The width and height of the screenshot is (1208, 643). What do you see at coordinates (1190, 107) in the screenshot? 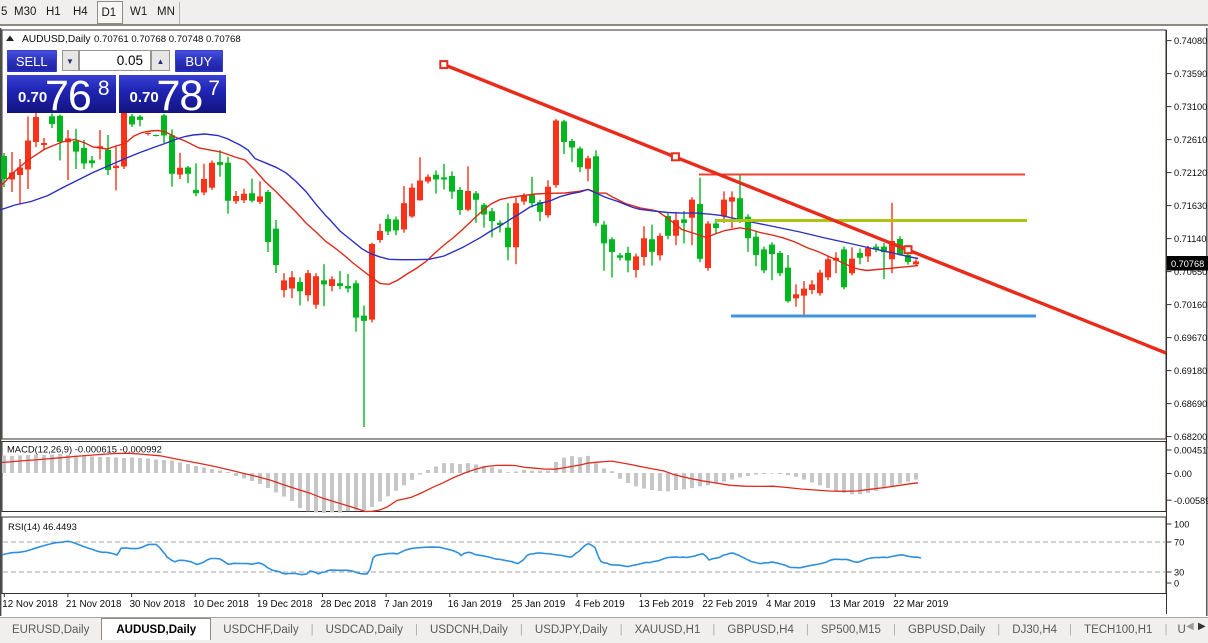
I see `svg-text: 0.73100` at bounding box center [1190, 107].